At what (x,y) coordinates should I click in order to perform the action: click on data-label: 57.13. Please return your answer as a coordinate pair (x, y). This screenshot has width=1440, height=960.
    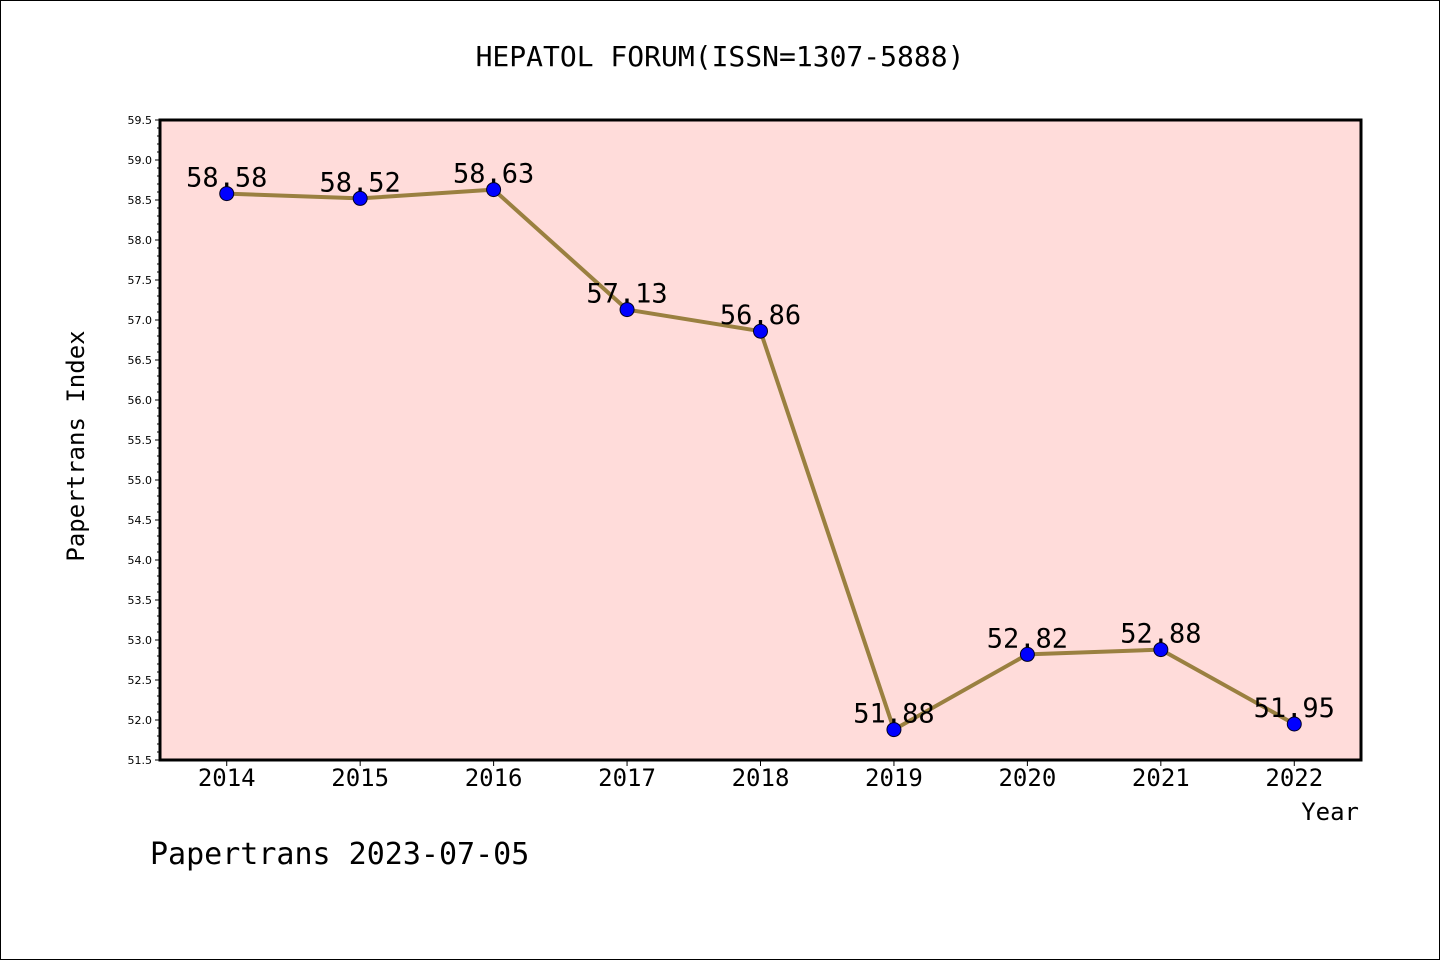
    Looking at the image, I should click on (626, 294).